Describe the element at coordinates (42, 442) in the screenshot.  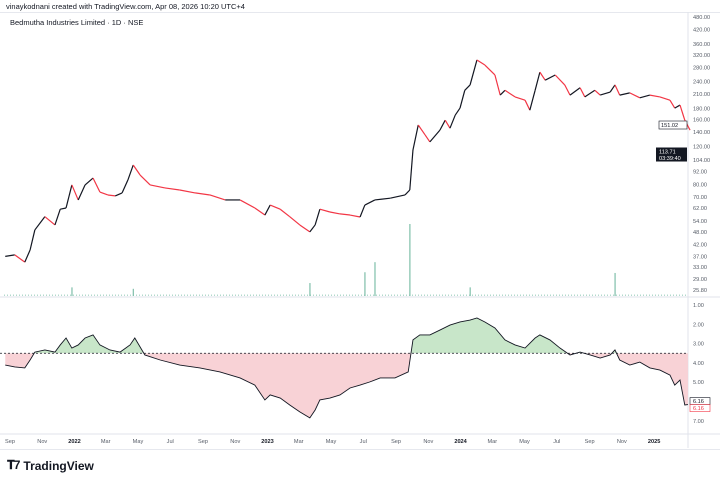
I see `time-tick-label: Nov` at that location.